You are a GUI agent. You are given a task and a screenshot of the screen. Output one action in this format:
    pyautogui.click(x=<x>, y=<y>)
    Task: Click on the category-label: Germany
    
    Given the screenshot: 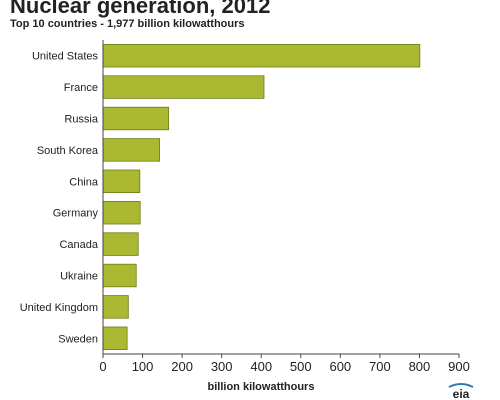 What is the action you would take?
    pyautogui.click(x=76, y=214)
    